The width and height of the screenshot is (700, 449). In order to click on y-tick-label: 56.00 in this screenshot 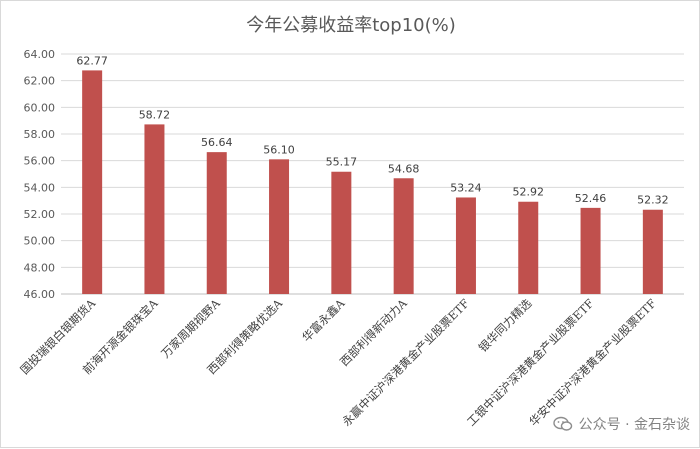, I will do `click(40, 161)`.